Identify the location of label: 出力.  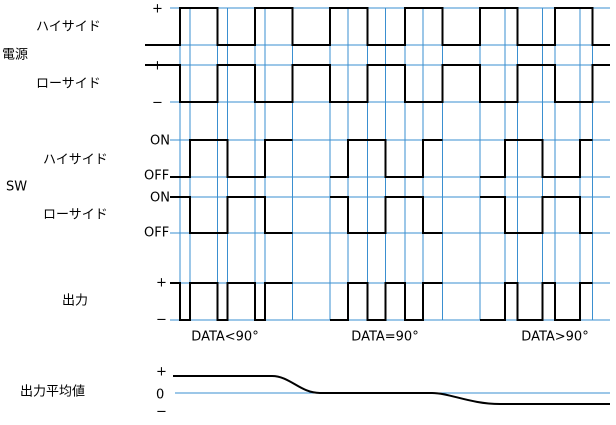
(75, 301).